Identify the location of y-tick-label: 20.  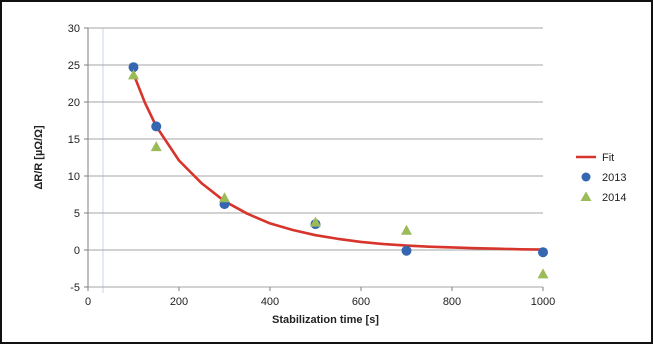
(74, 103).